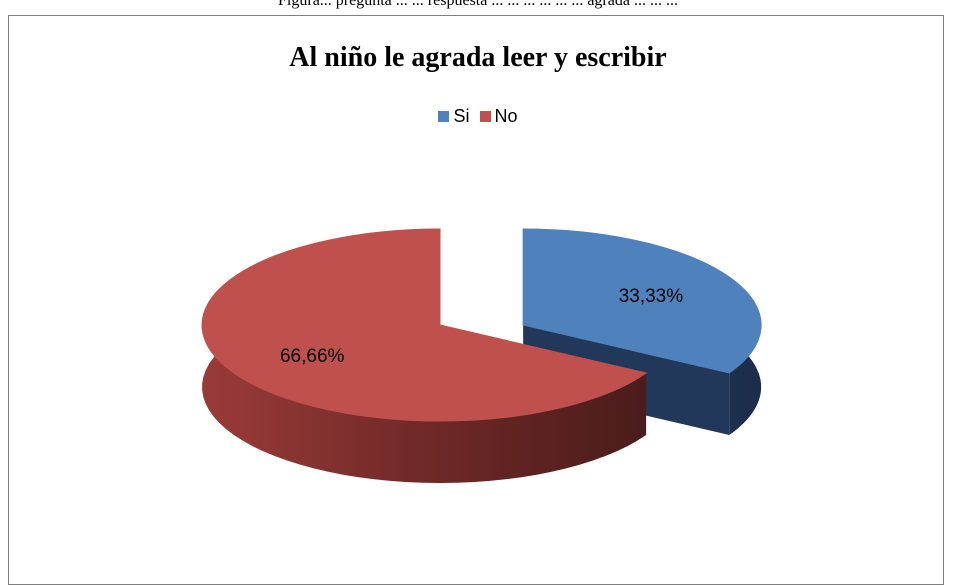 The height and width of the screenshot is (585, 956). I want to click on slice-top-si, so click(642, 301).